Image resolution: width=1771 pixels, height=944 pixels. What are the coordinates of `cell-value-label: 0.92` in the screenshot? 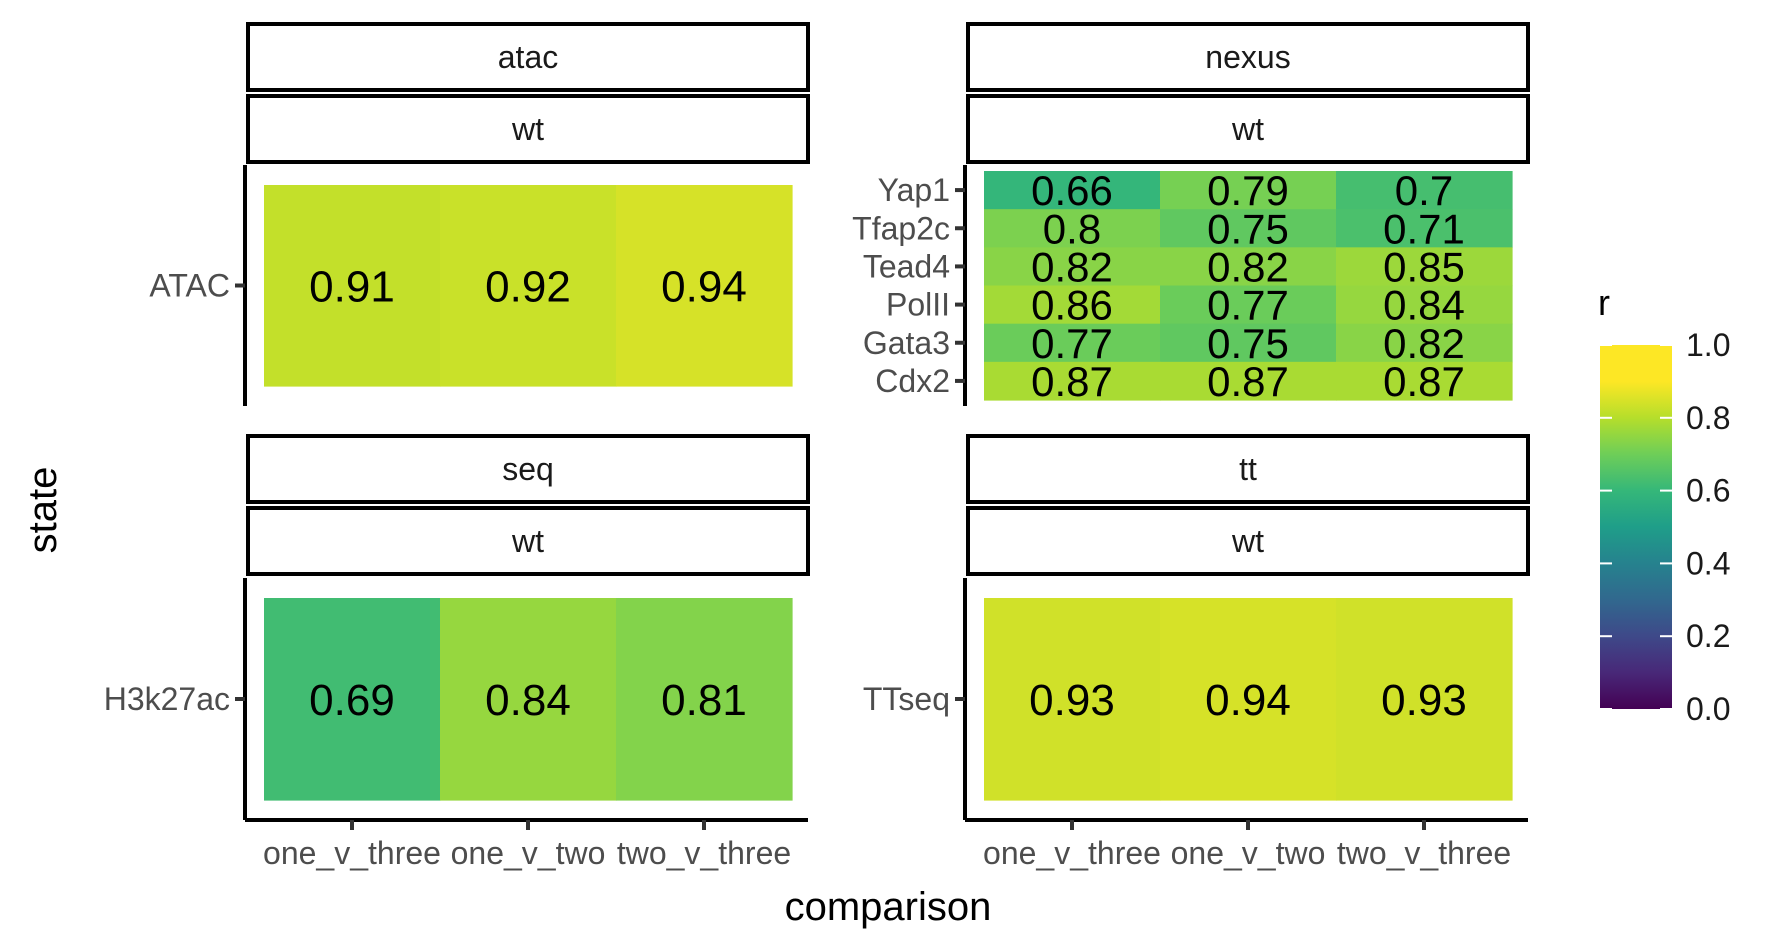 It's located at (528, 286).